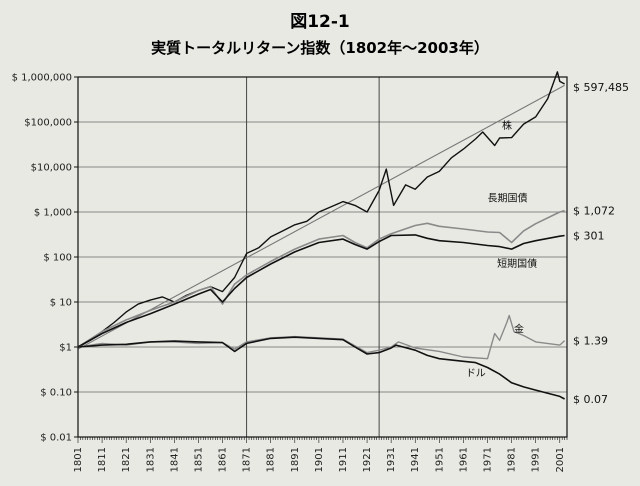 The width and height of the screenshot is (640, 486). What do you see at coordinates (589, 235) in the screenshot?
I see `series-end-label-2: $ 301` at bounding box center [589, 235].